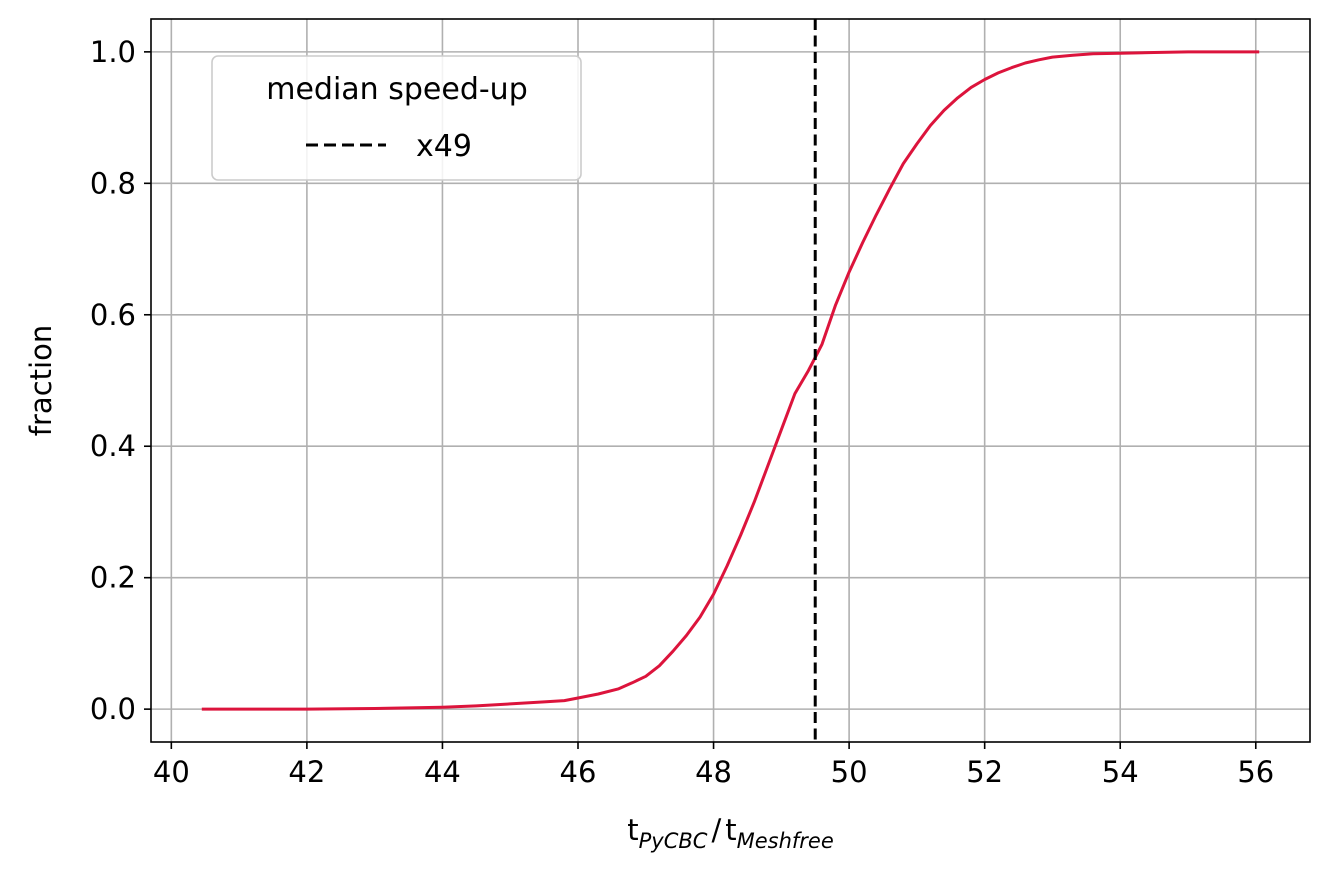  Describe the element at coordinates (113, 446) in the screenshot. I see `y-tick-label: 0.4` at that location.